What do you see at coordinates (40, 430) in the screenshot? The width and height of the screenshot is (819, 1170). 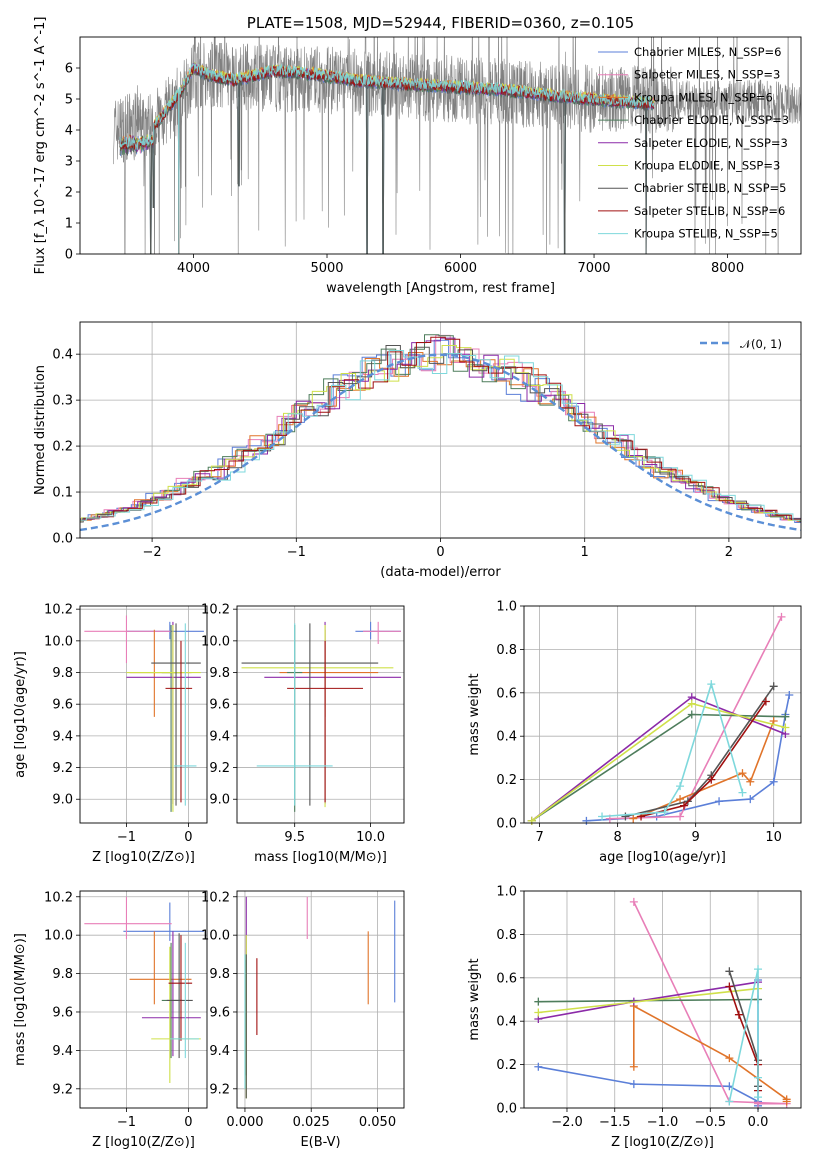 I see `y-axis-label: Normed distribution` at bounding box center [40, 430].